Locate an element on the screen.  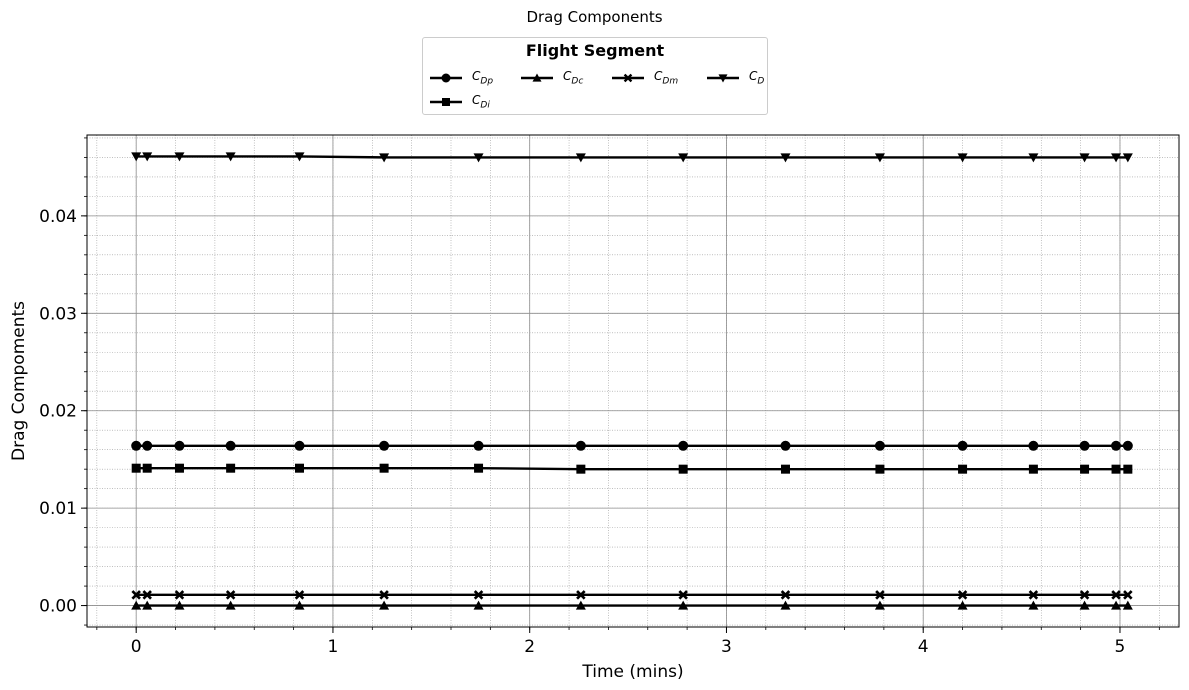
x-tick-label: 5 is located at coordinates (1120, 647).